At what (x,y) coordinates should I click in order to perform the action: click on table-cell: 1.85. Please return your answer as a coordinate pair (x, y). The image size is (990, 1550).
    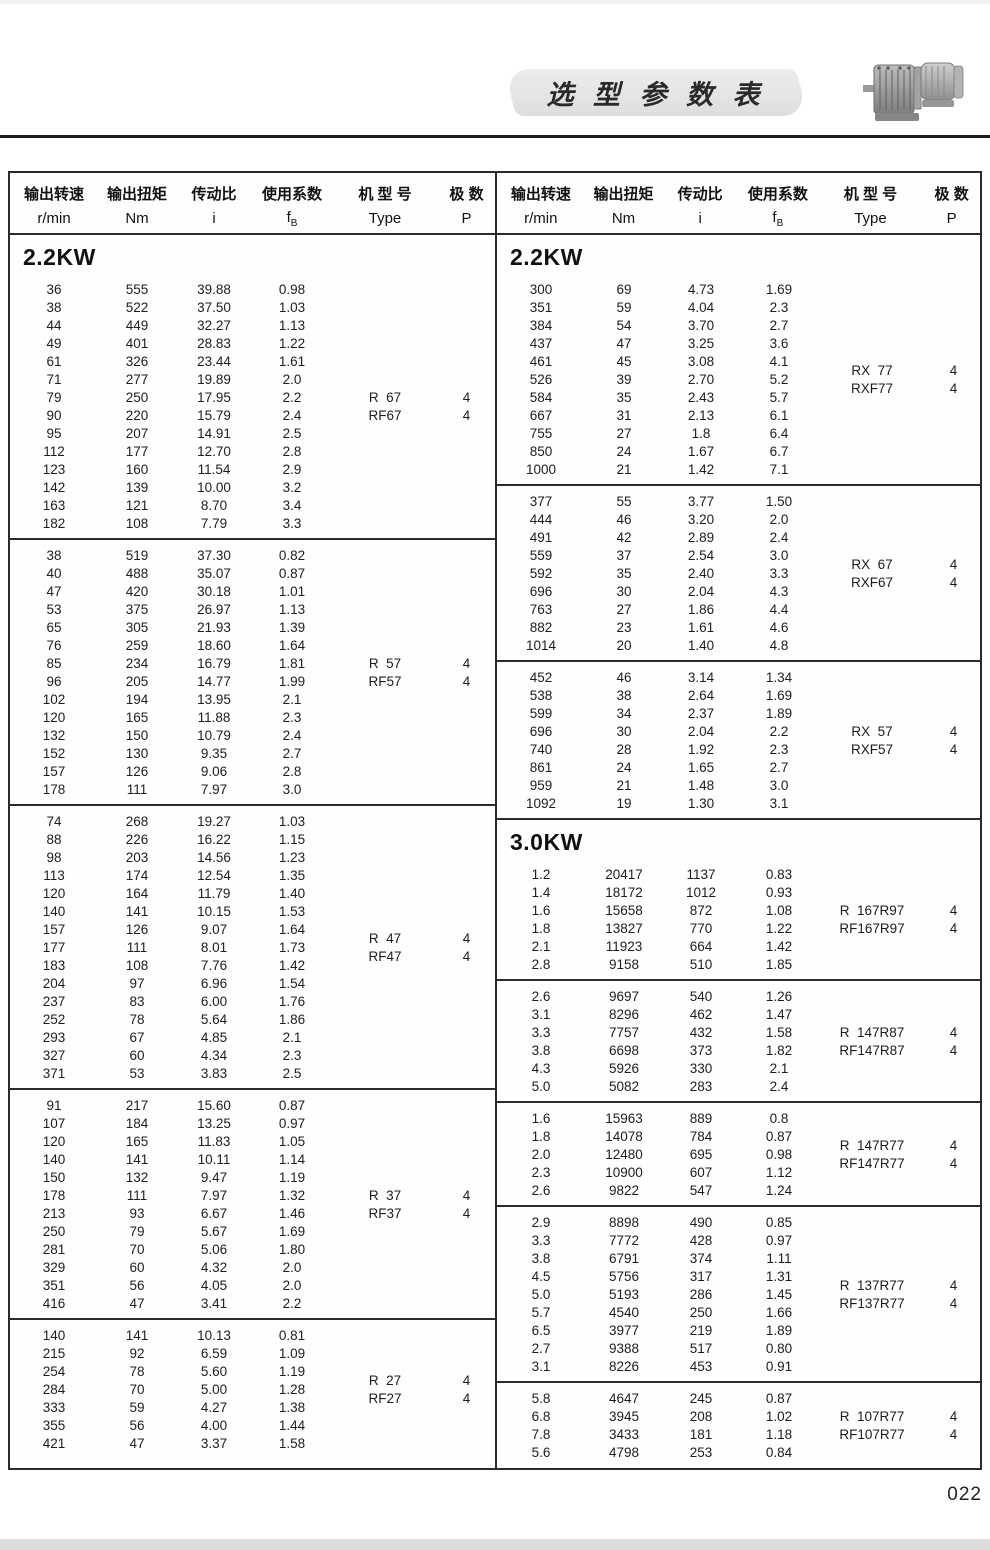
    Looking at the image, I should click on (779, 964).